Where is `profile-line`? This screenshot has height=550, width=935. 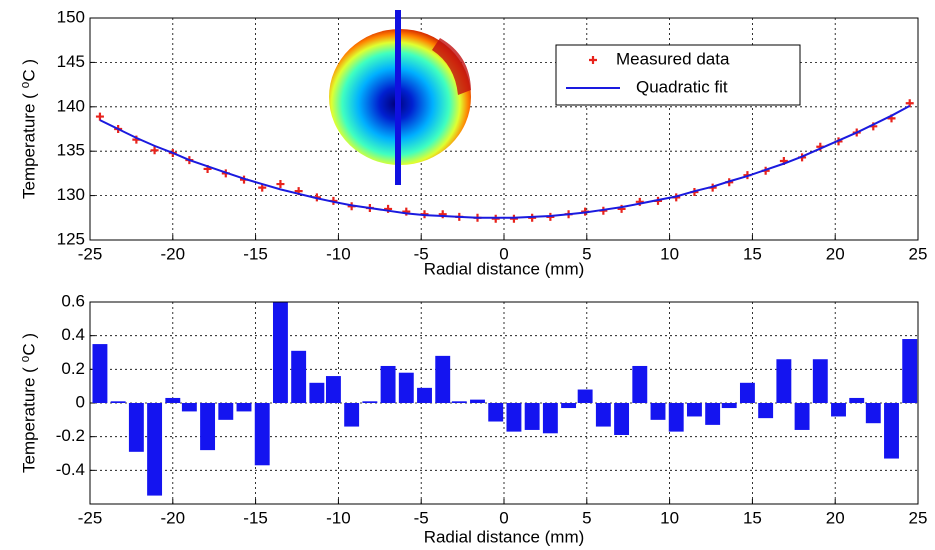
profile-line is located at coordinates (398, 97).